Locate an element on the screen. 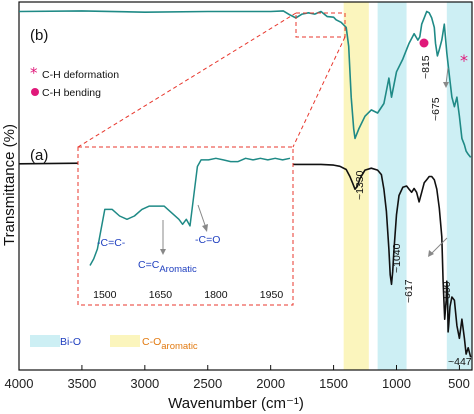 This screenshot has height=414, width=474. x-tick-label: 1000 is located at coordinates (396, 383).